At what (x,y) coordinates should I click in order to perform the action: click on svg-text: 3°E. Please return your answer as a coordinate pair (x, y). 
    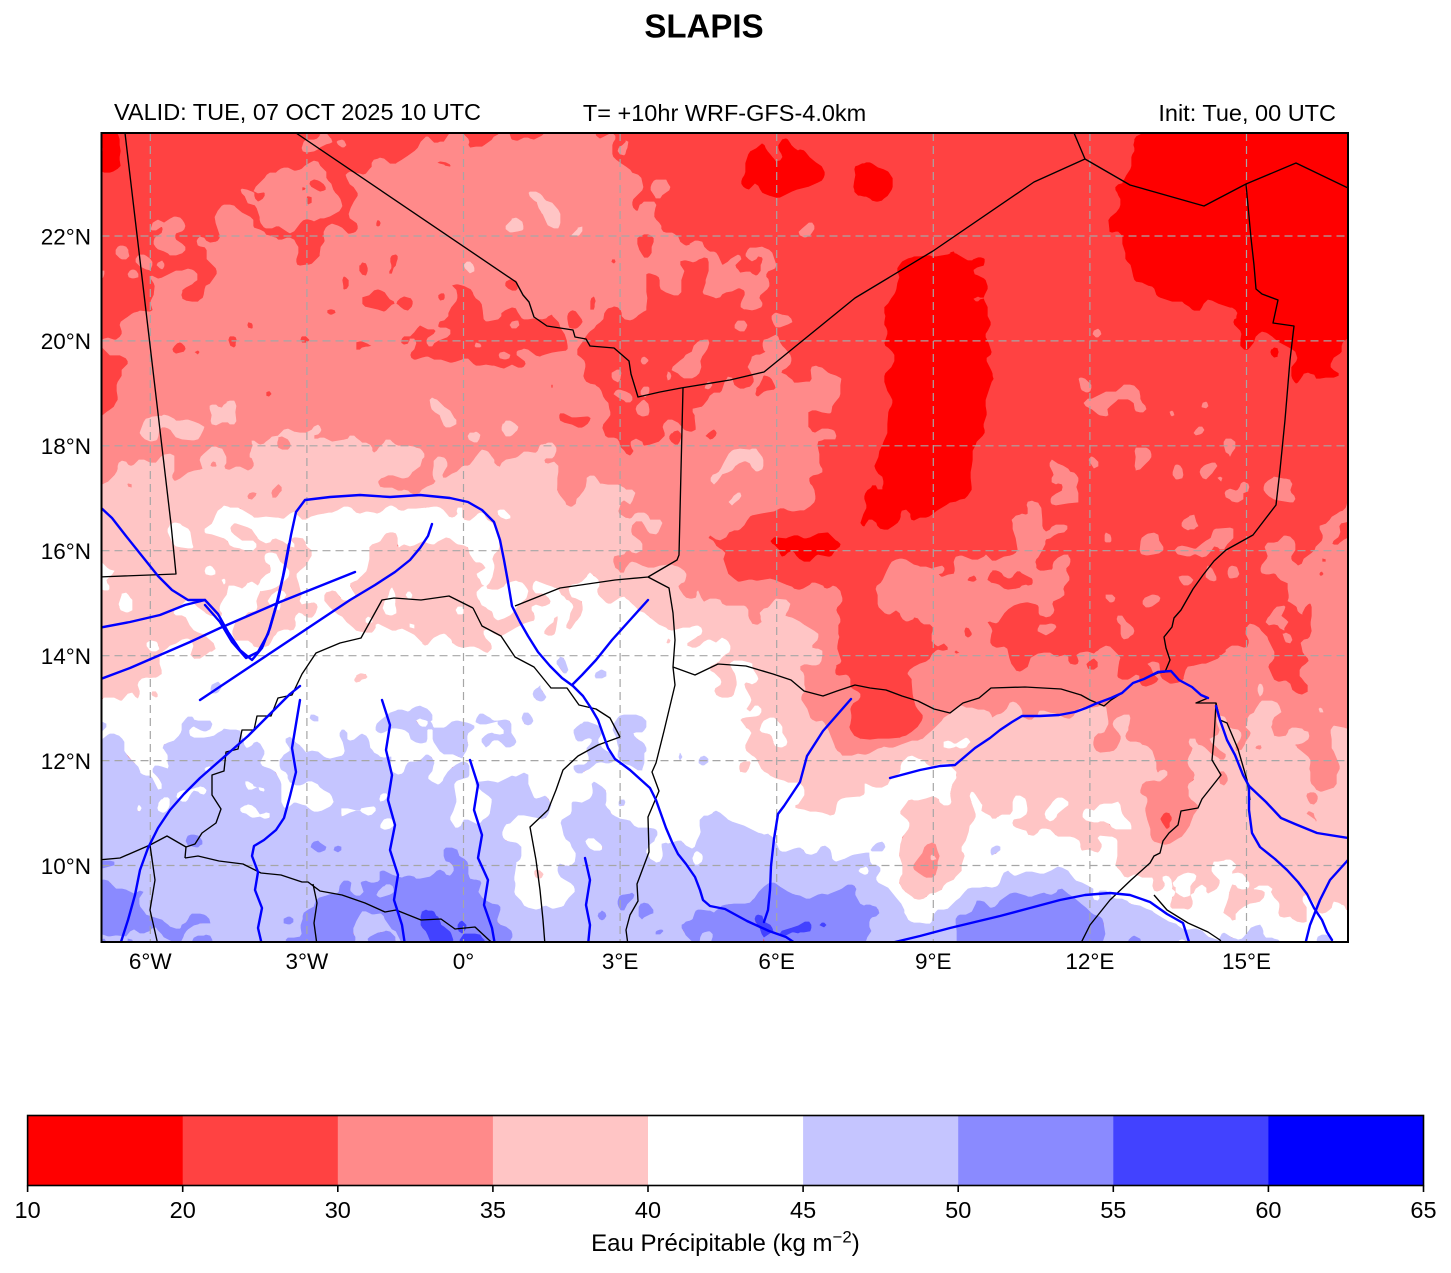
    Looking at the image, I should click on (620, 961).